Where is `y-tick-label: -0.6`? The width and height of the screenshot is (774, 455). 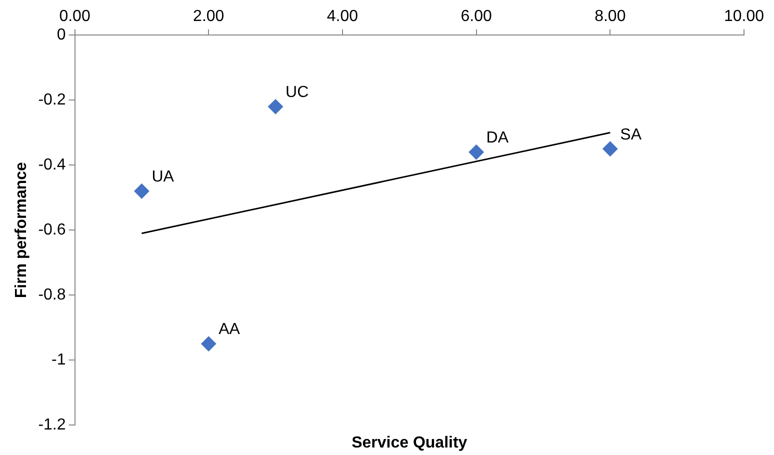
y-tick-label: -0.6 is located at coordinates (52, 230).